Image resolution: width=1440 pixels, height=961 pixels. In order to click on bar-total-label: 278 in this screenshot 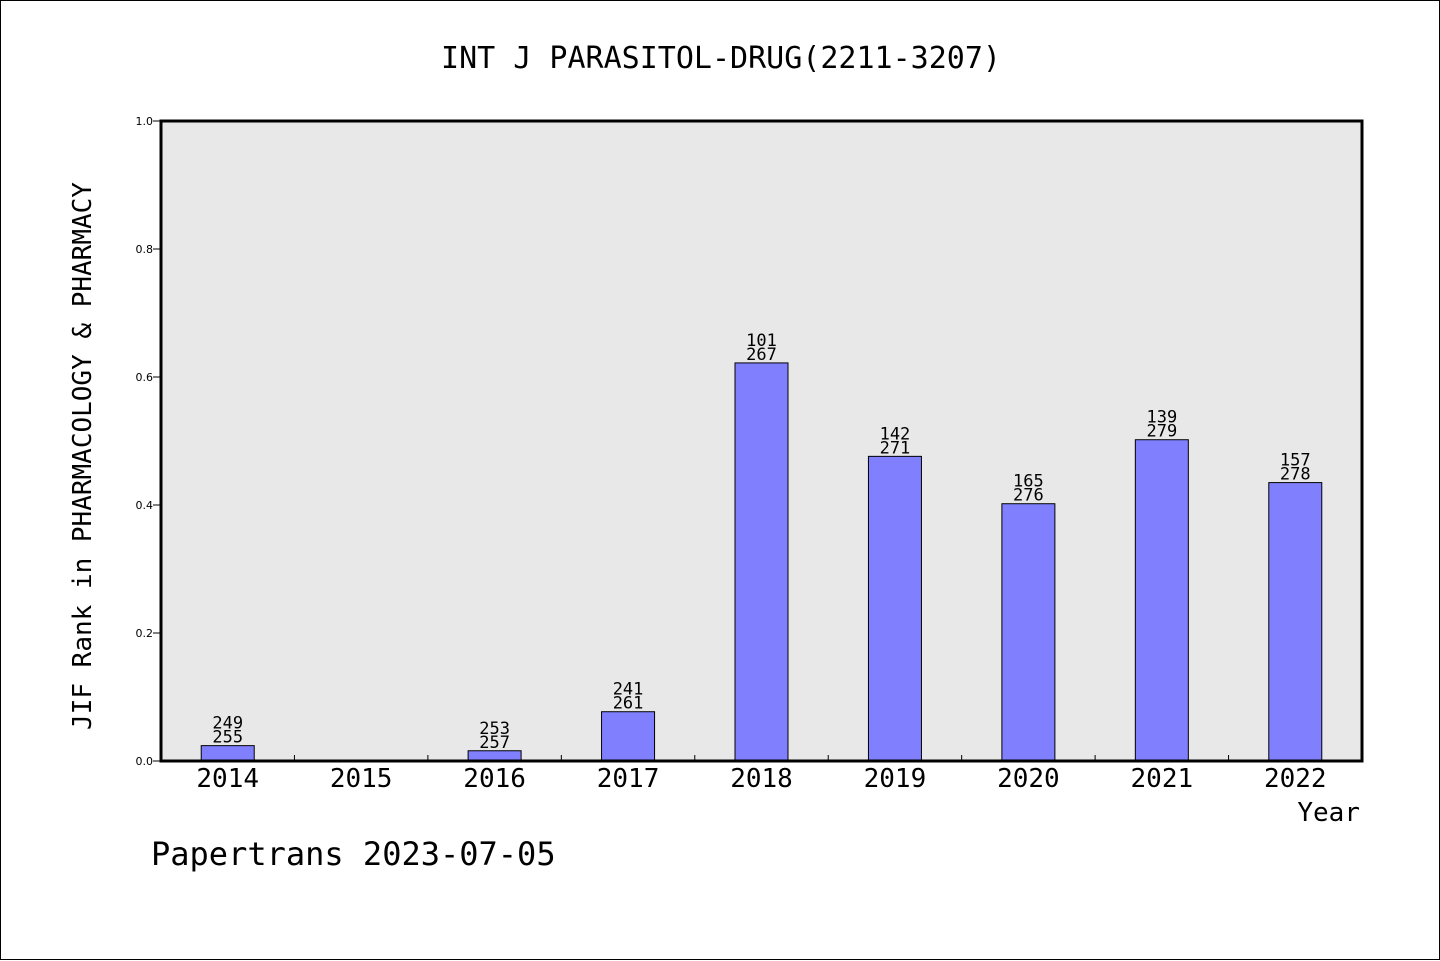, I will do `click(1295, 475)`.